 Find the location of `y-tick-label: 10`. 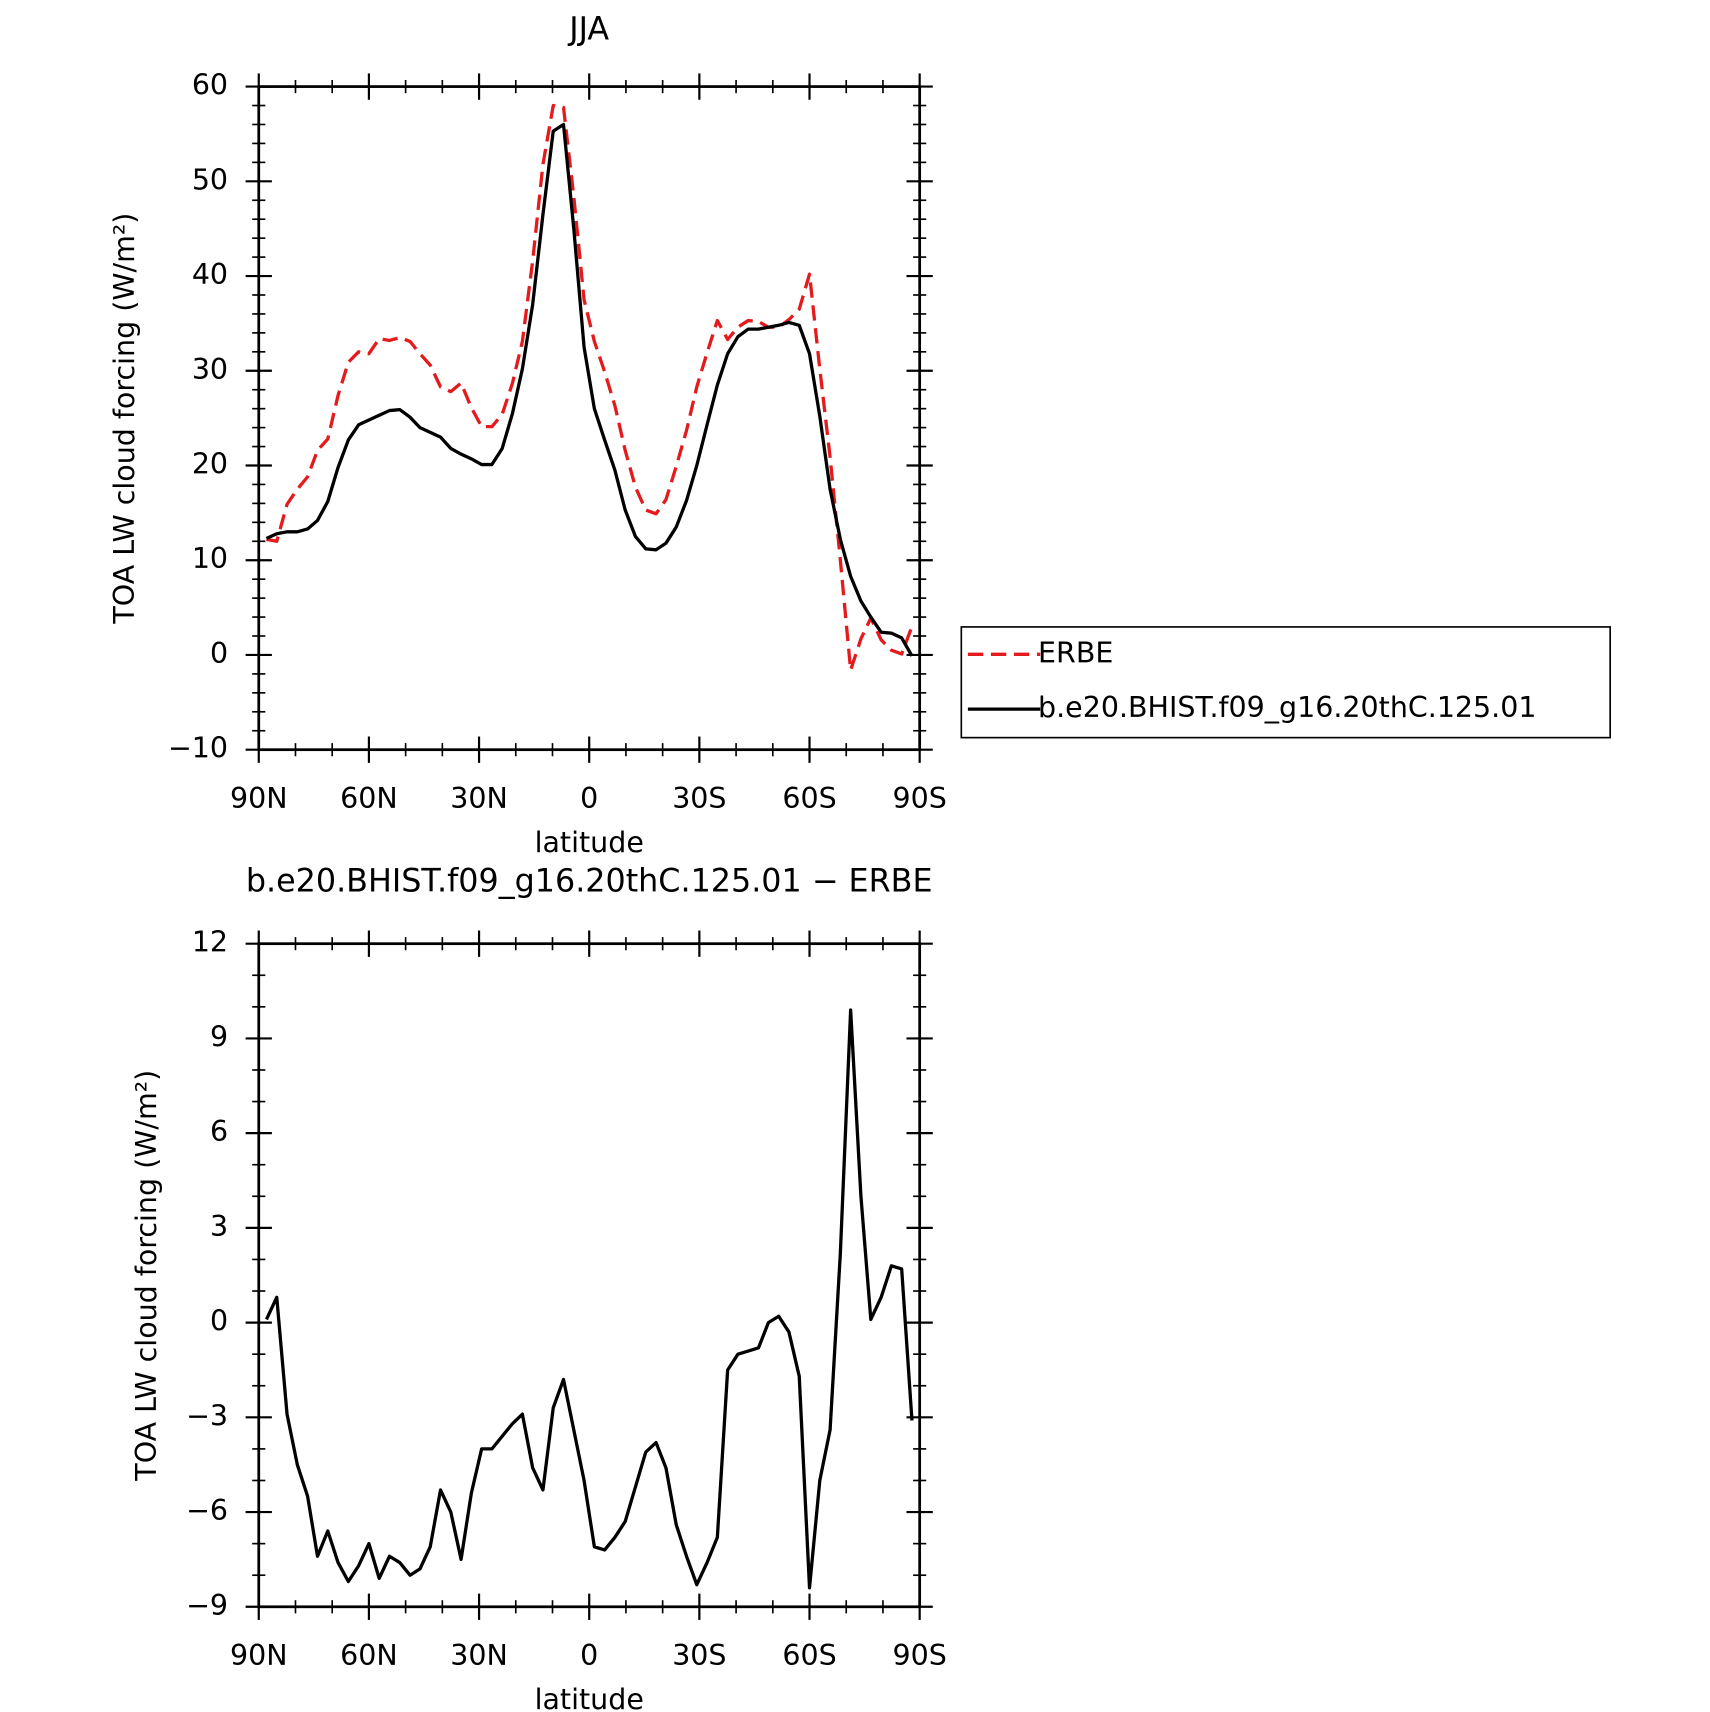

y-tick-label: 10 is located at coordinates (210, 558).